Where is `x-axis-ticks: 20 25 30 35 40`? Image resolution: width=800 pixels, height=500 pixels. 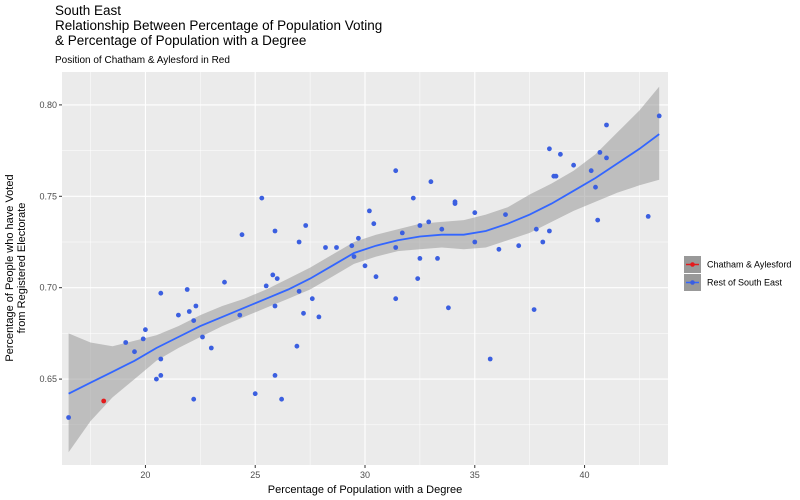 x-axis-ticks: 20 25 30 35 40 is located at coordinates (365, 472).